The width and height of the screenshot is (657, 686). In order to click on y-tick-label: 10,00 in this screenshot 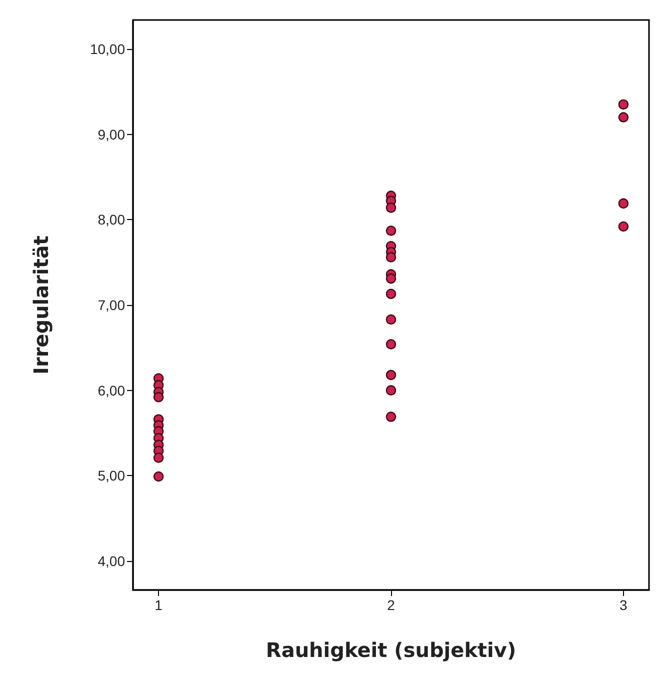, I will do `click(108, 49)`.